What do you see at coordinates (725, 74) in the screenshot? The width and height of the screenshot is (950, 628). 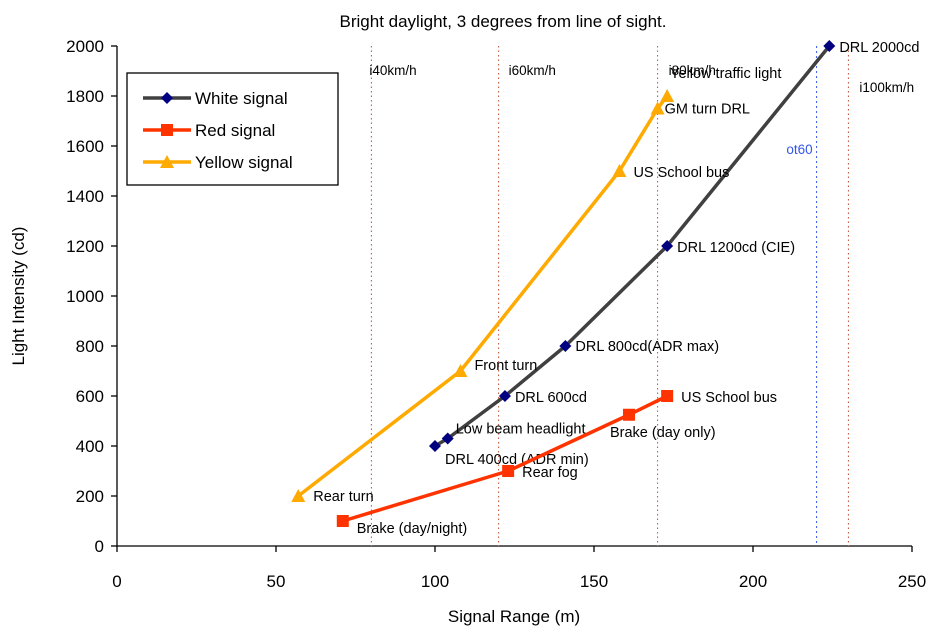 I see `data-label: Yellow traffic light` at bounding box center [725, 74].